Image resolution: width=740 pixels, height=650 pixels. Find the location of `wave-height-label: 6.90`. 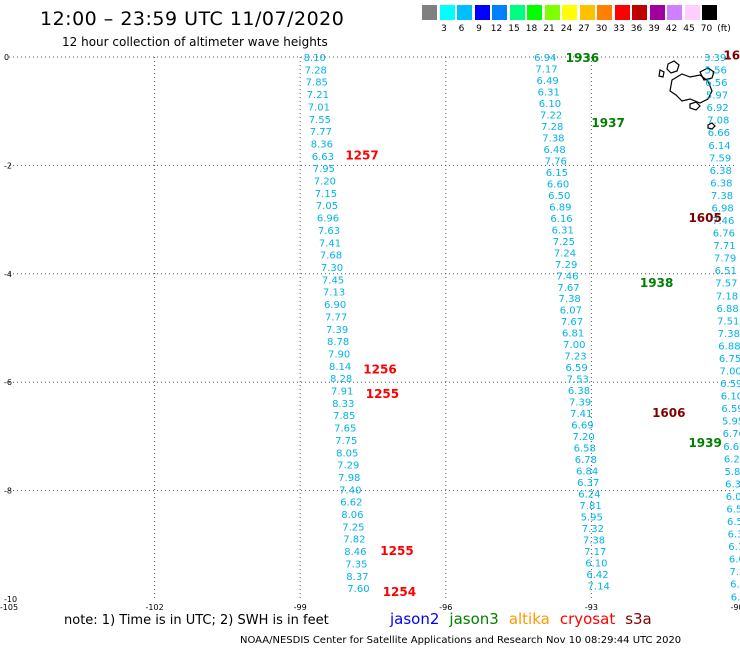

wave-height-label: 6.90 is located at coordinates (335, 305).